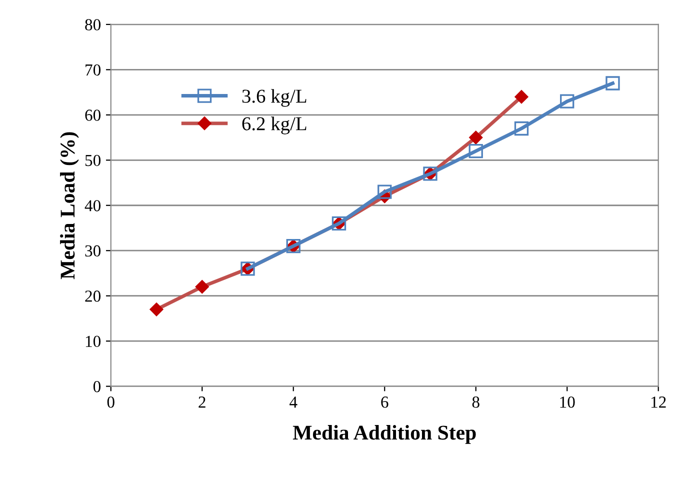  What do you see at coordinates (202, 402) in the screenshot?
I see `x-tick-label: 2` at bounding box center [202, 402].